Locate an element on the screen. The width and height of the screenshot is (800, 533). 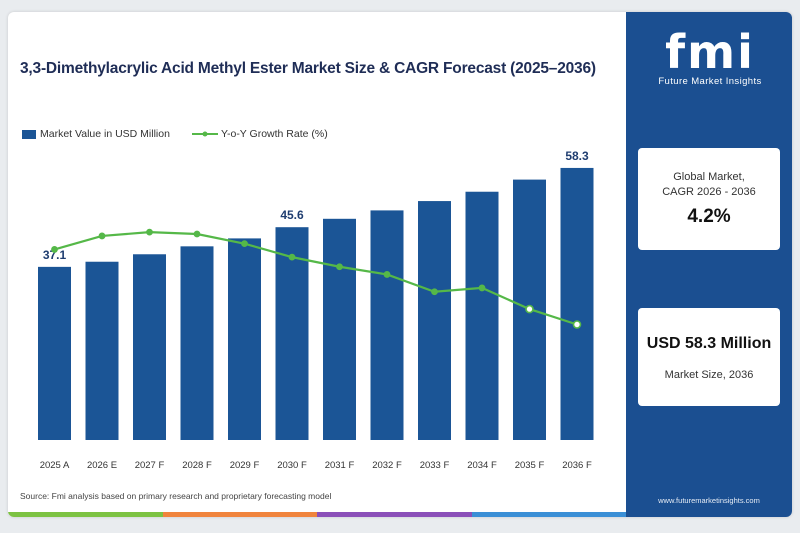
growth-rate-line is located at coordinates (316, 278).